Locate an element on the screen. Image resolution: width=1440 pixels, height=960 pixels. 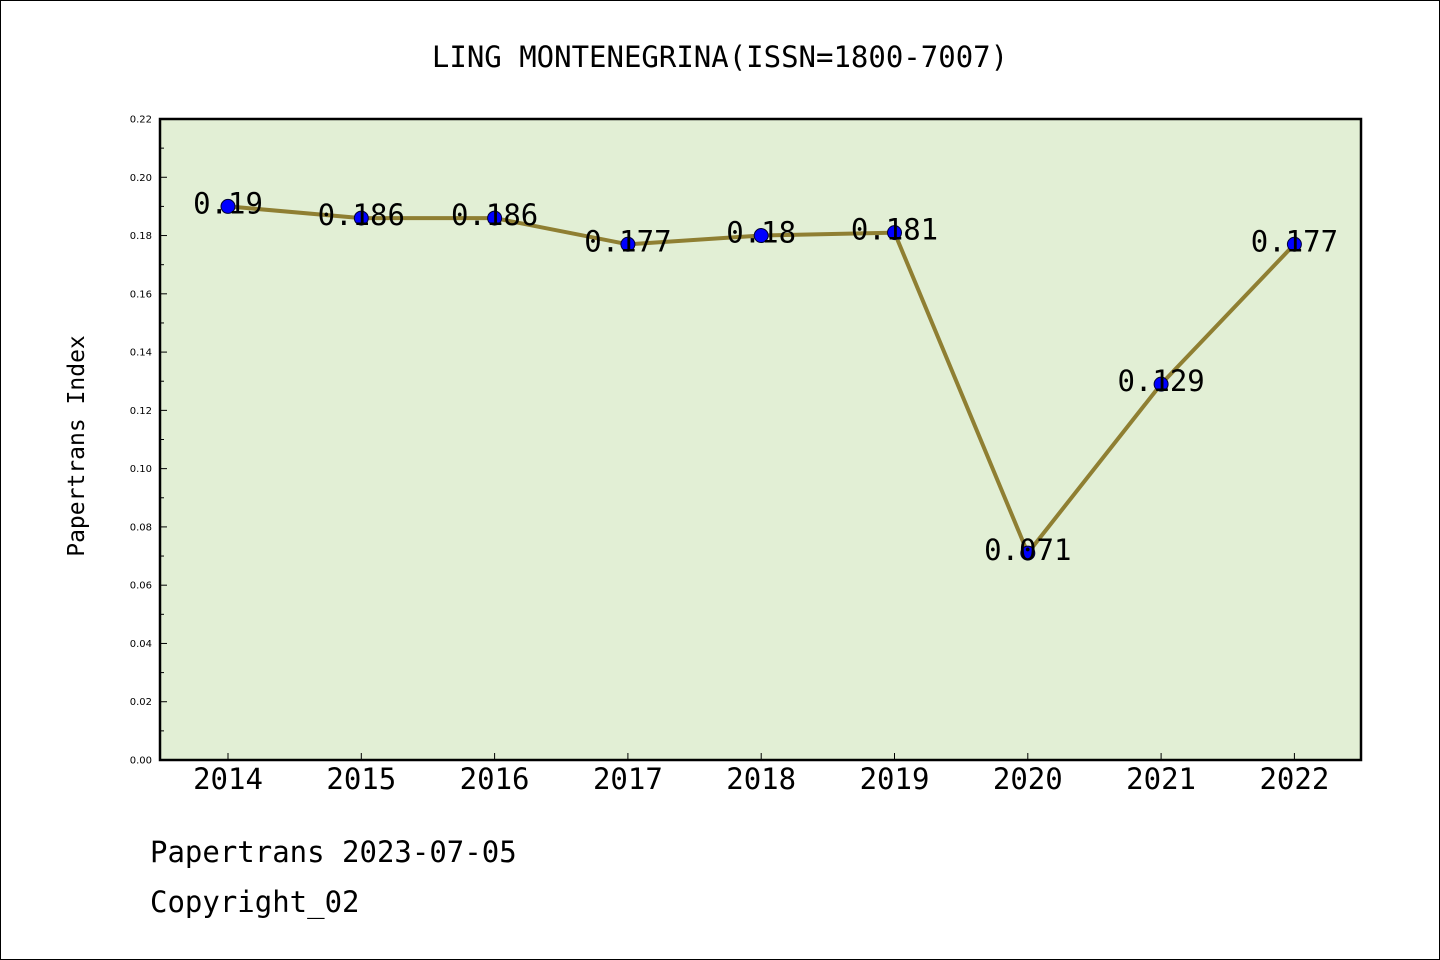
x-tick-label: 2018 is located at coordinates (761, 779).